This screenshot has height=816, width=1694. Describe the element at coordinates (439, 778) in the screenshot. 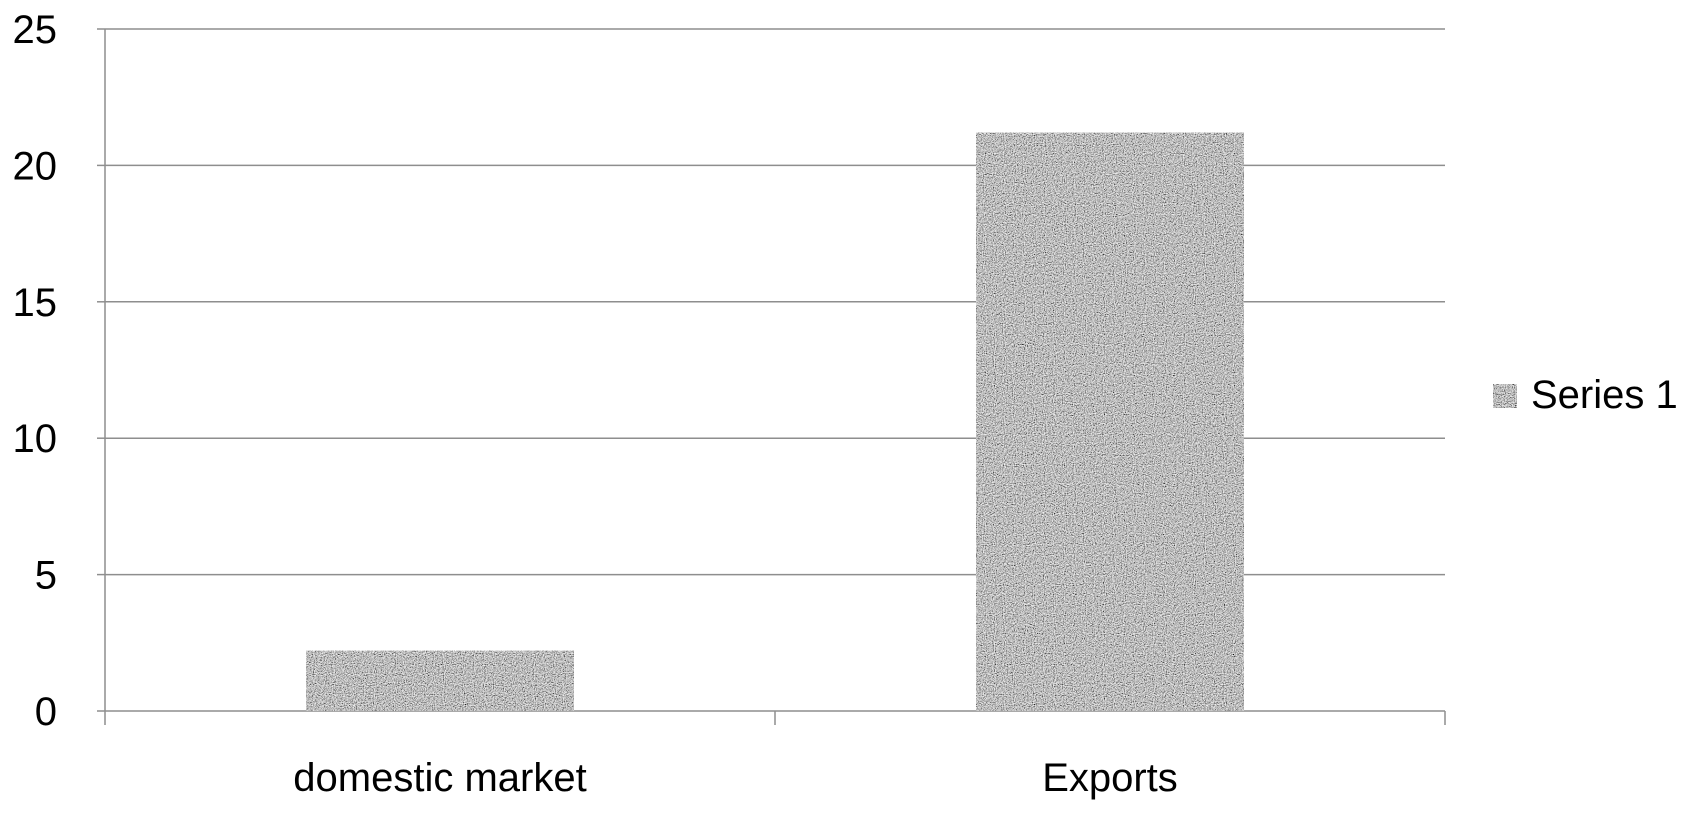

I see `x-category-label: domestic market` at that location.